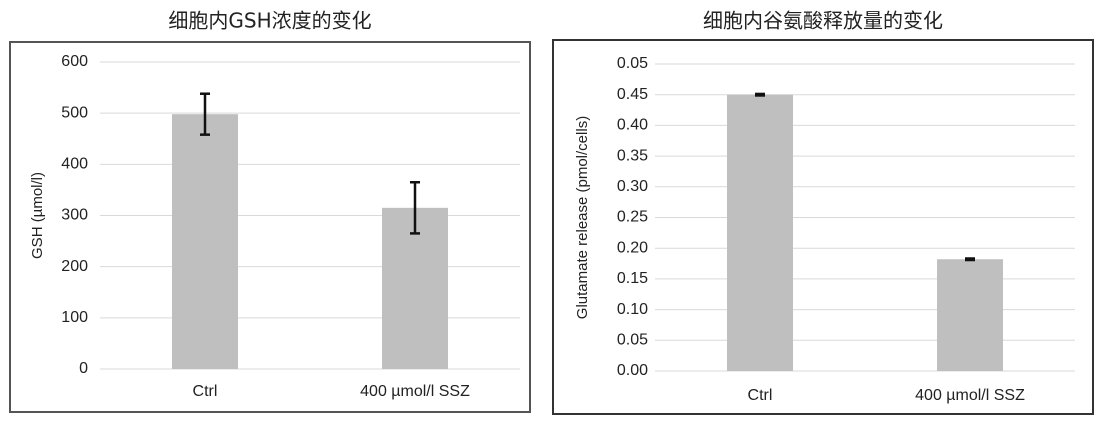 The width and height of the screenshot is (1103, 431). Describe the element at coordinates (632, 278) in the screenshot. I see `y-tick-label: 0.15` at that location.